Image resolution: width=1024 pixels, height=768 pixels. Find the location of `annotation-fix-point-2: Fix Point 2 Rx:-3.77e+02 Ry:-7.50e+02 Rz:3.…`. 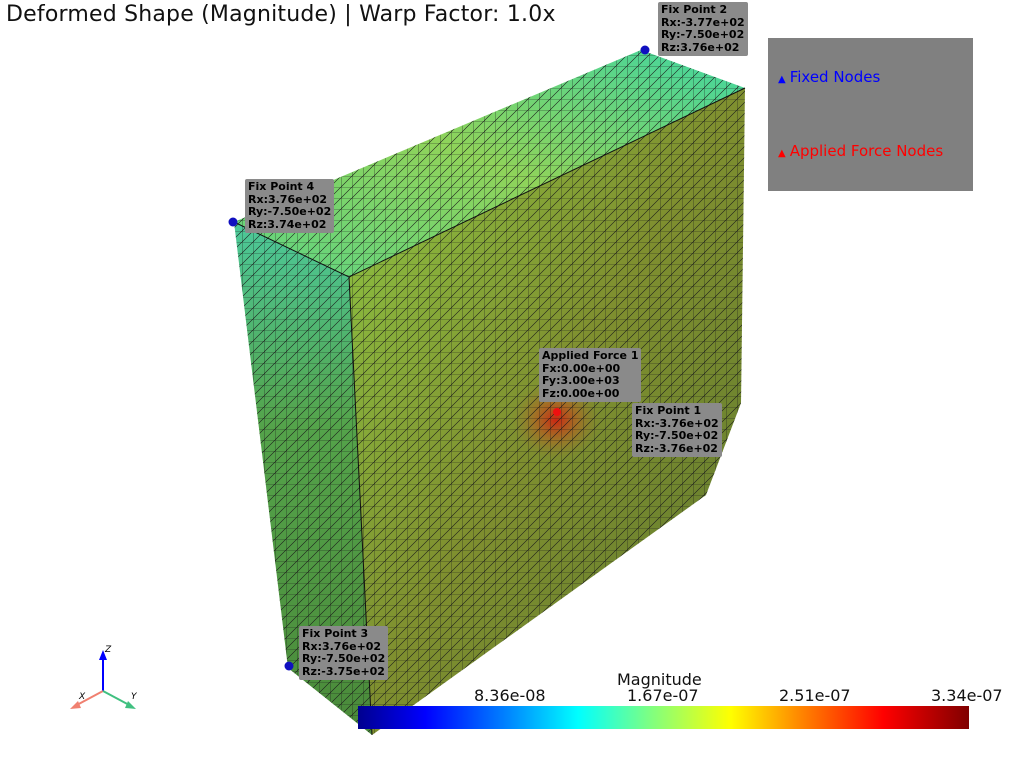

annotation-fix-point-2: Fix Point 2 Rx:-3.77e+02 Ry:-7.50e+02 Rz:3.… is located at coordinates (703, 29).